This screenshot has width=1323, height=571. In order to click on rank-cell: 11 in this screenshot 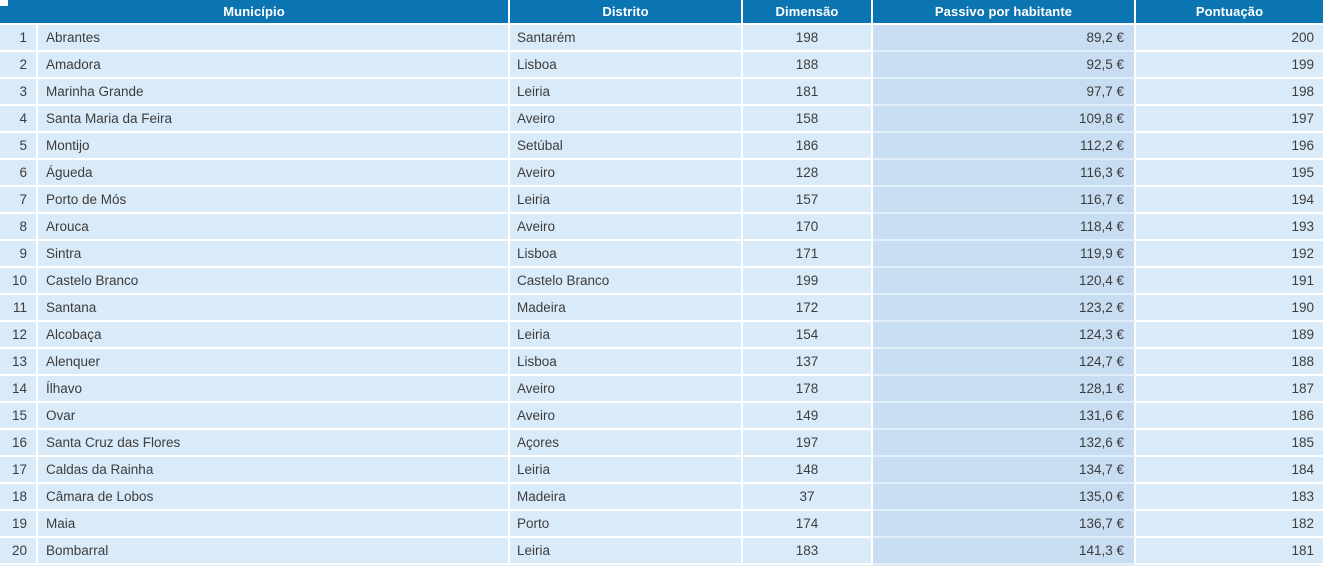, I will do `click(19, 308)`.